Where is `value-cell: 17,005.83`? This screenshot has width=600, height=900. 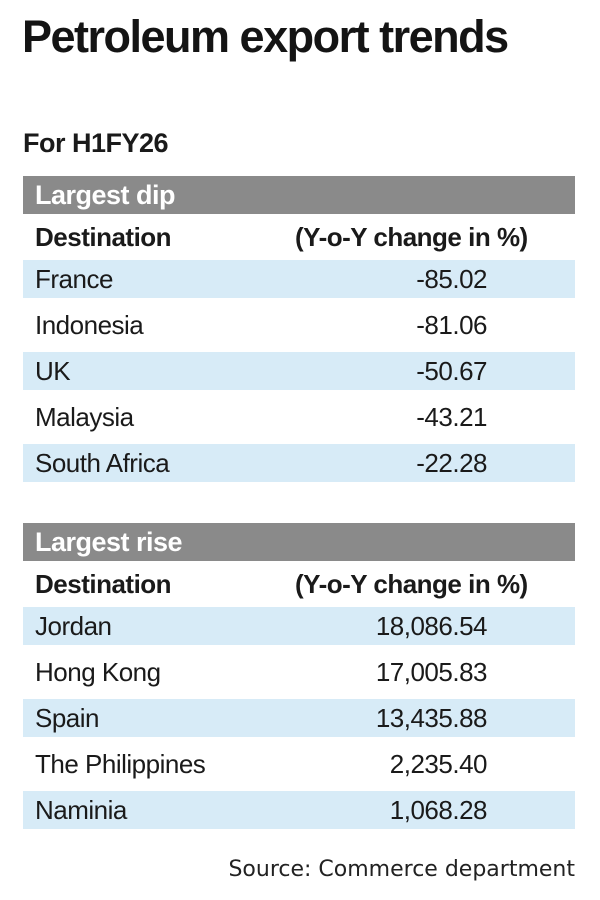 value-cell: 17,005.83 is located at coordinates (431, 672).